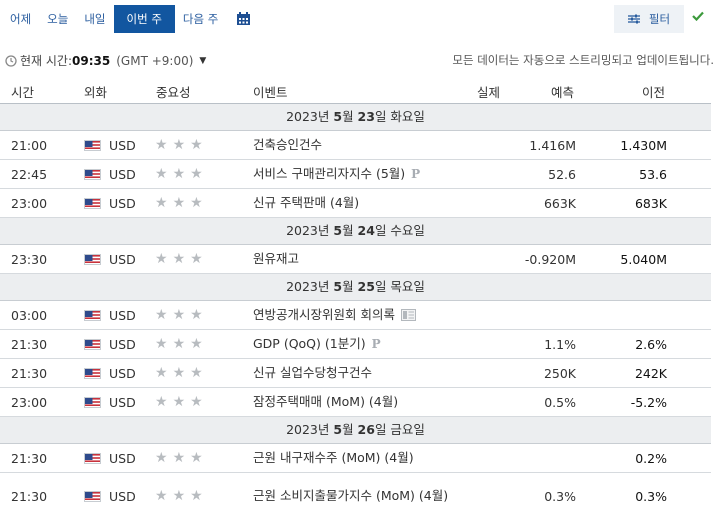 This screenshot has height=517, width=720. I want to click on event-name: 잠정주택매매 (MoM) (4월), so click(360, 402).